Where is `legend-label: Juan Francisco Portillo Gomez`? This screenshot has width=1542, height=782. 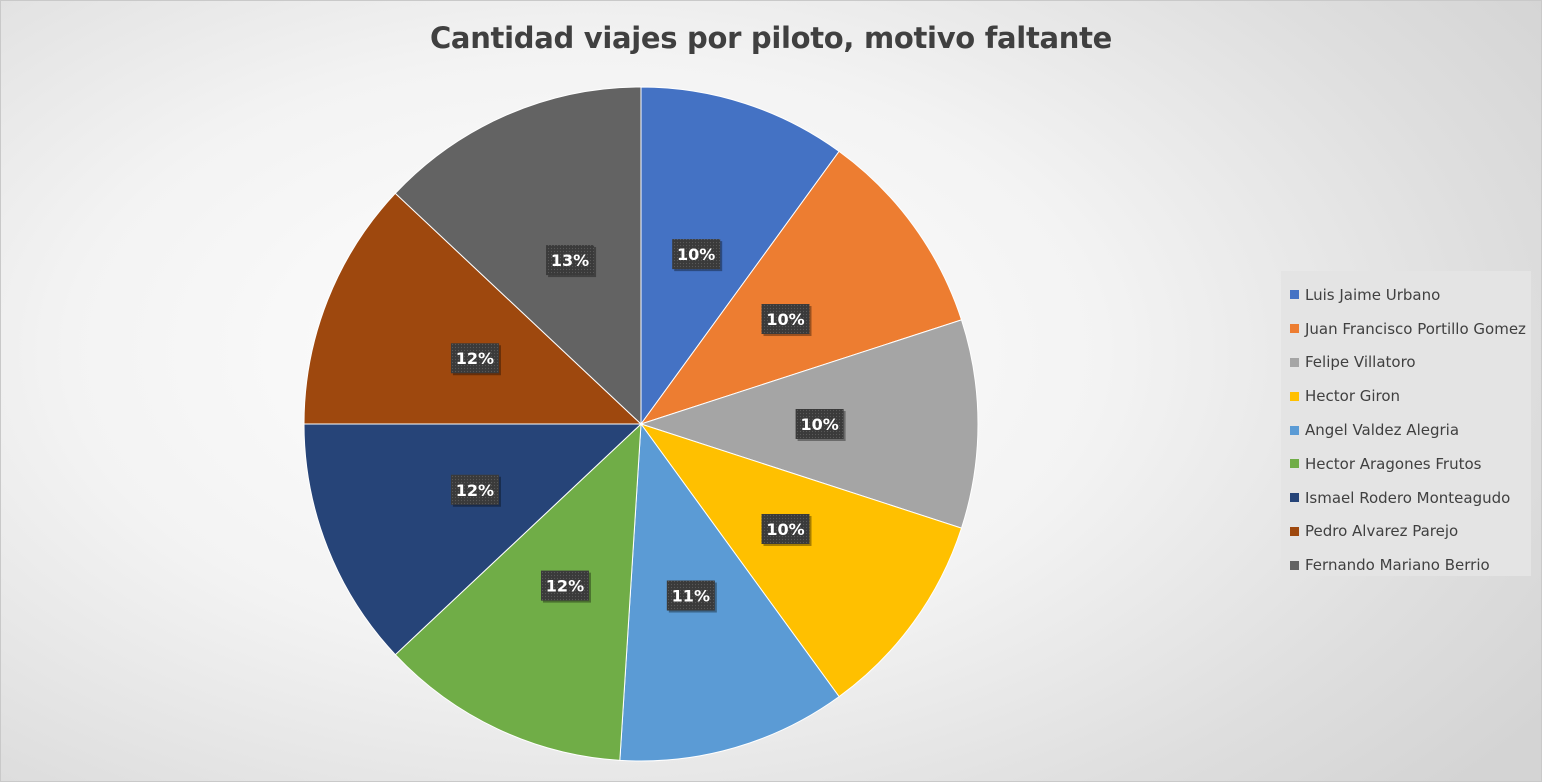 legend-label: Juan Francisco Portillo Gomez is located at coordinates (1415, 328).